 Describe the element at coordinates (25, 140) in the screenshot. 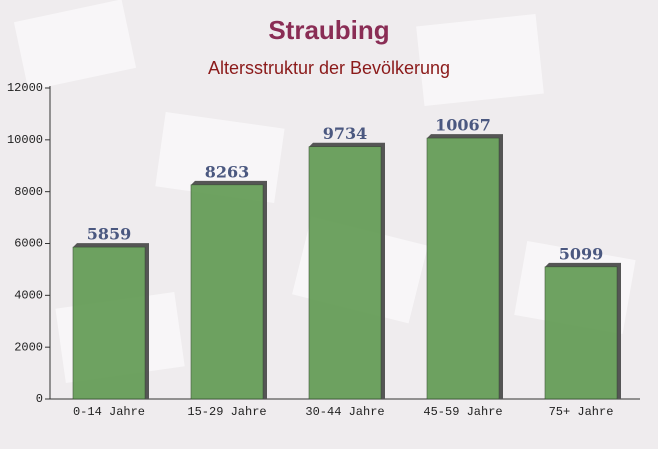

I see `y-tick-label: 10000` at that location.